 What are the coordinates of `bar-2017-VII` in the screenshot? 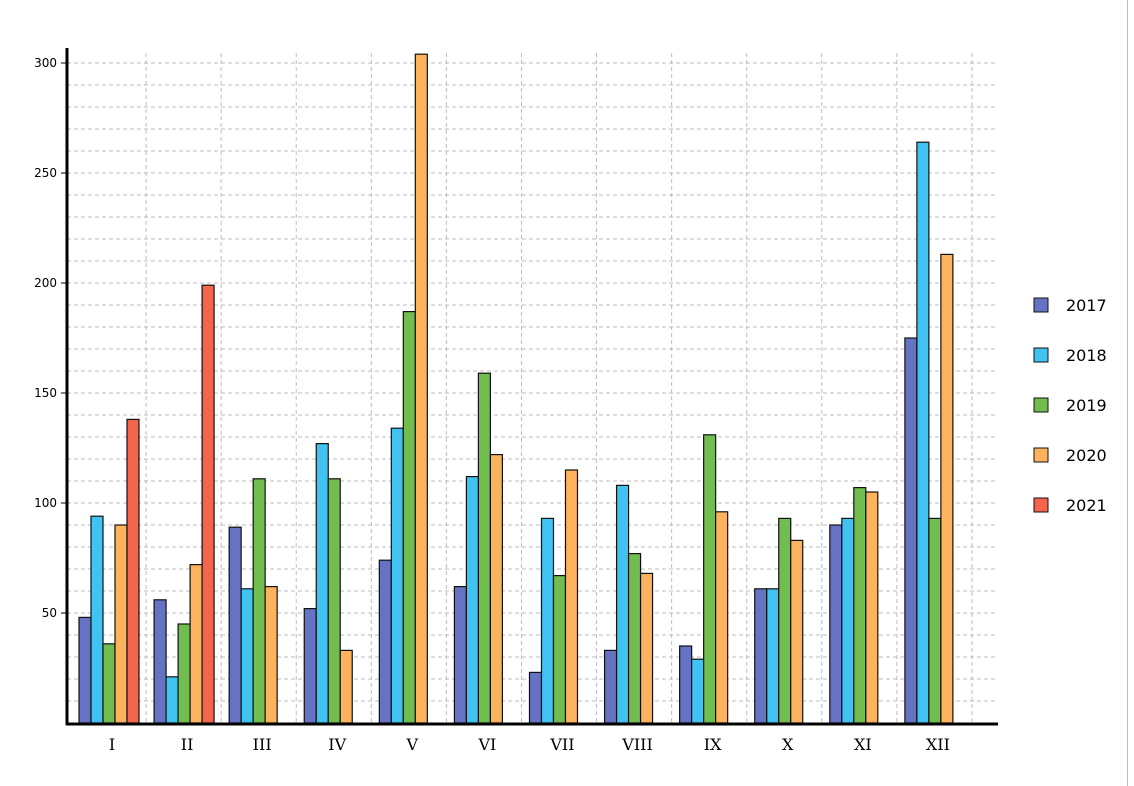 It's located at (535, 697).